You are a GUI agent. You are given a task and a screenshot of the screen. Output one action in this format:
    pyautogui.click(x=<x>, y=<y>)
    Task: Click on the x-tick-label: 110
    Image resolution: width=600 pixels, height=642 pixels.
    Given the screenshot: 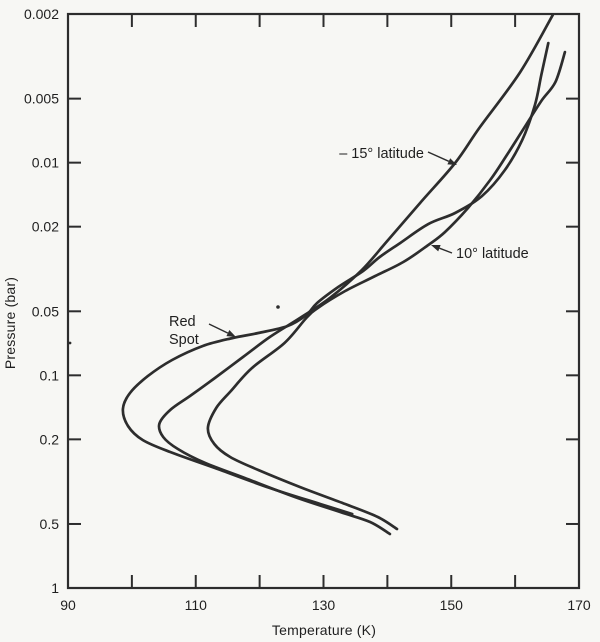 What is the action you would take?
    pyautogui.click(x=196, y=605)
    